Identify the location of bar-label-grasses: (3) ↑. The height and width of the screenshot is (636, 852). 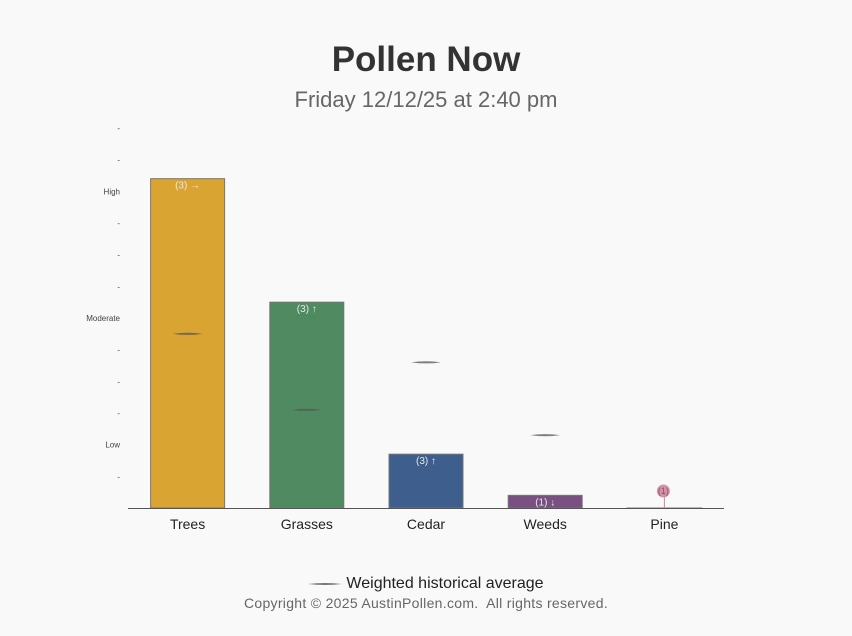
(307, 309).